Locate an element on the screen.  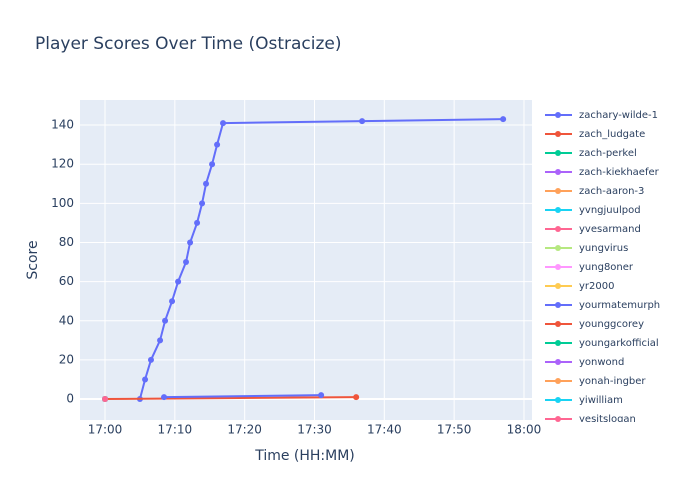
legend-item: yungvirus is located at coordinates (586, 248).